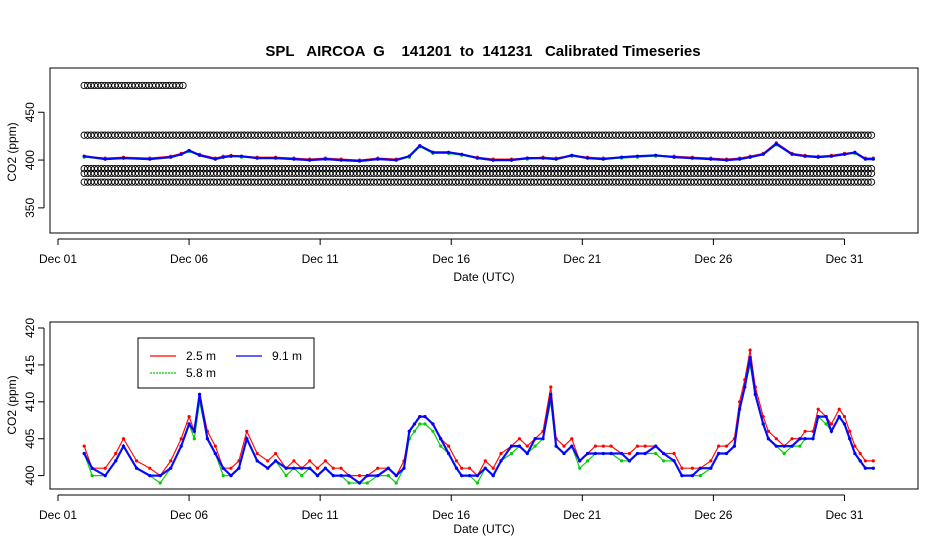 The width and height of the screenshot is (936, 540). Describe the element at coordinates (201, 356) in the screenshot. I see `legend-label-2-5m: 2.5 m` at that location.